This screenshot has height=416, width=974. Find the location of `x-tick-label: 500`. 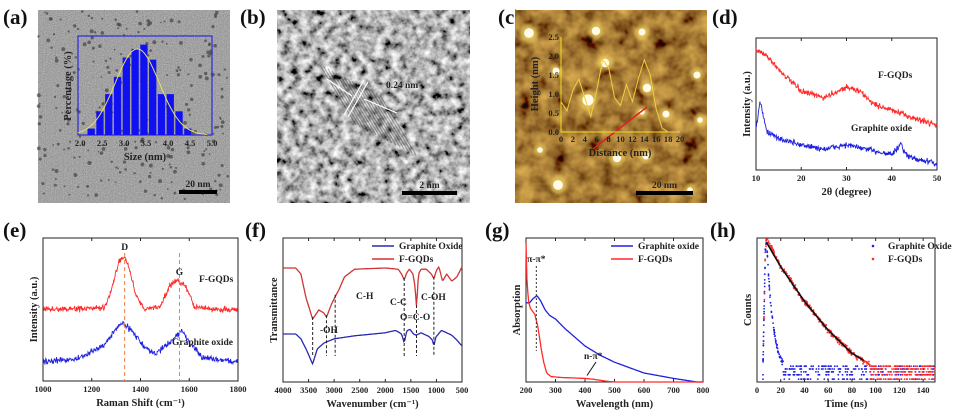

x-tick-label: 500 is located at coordinates (614, 390).